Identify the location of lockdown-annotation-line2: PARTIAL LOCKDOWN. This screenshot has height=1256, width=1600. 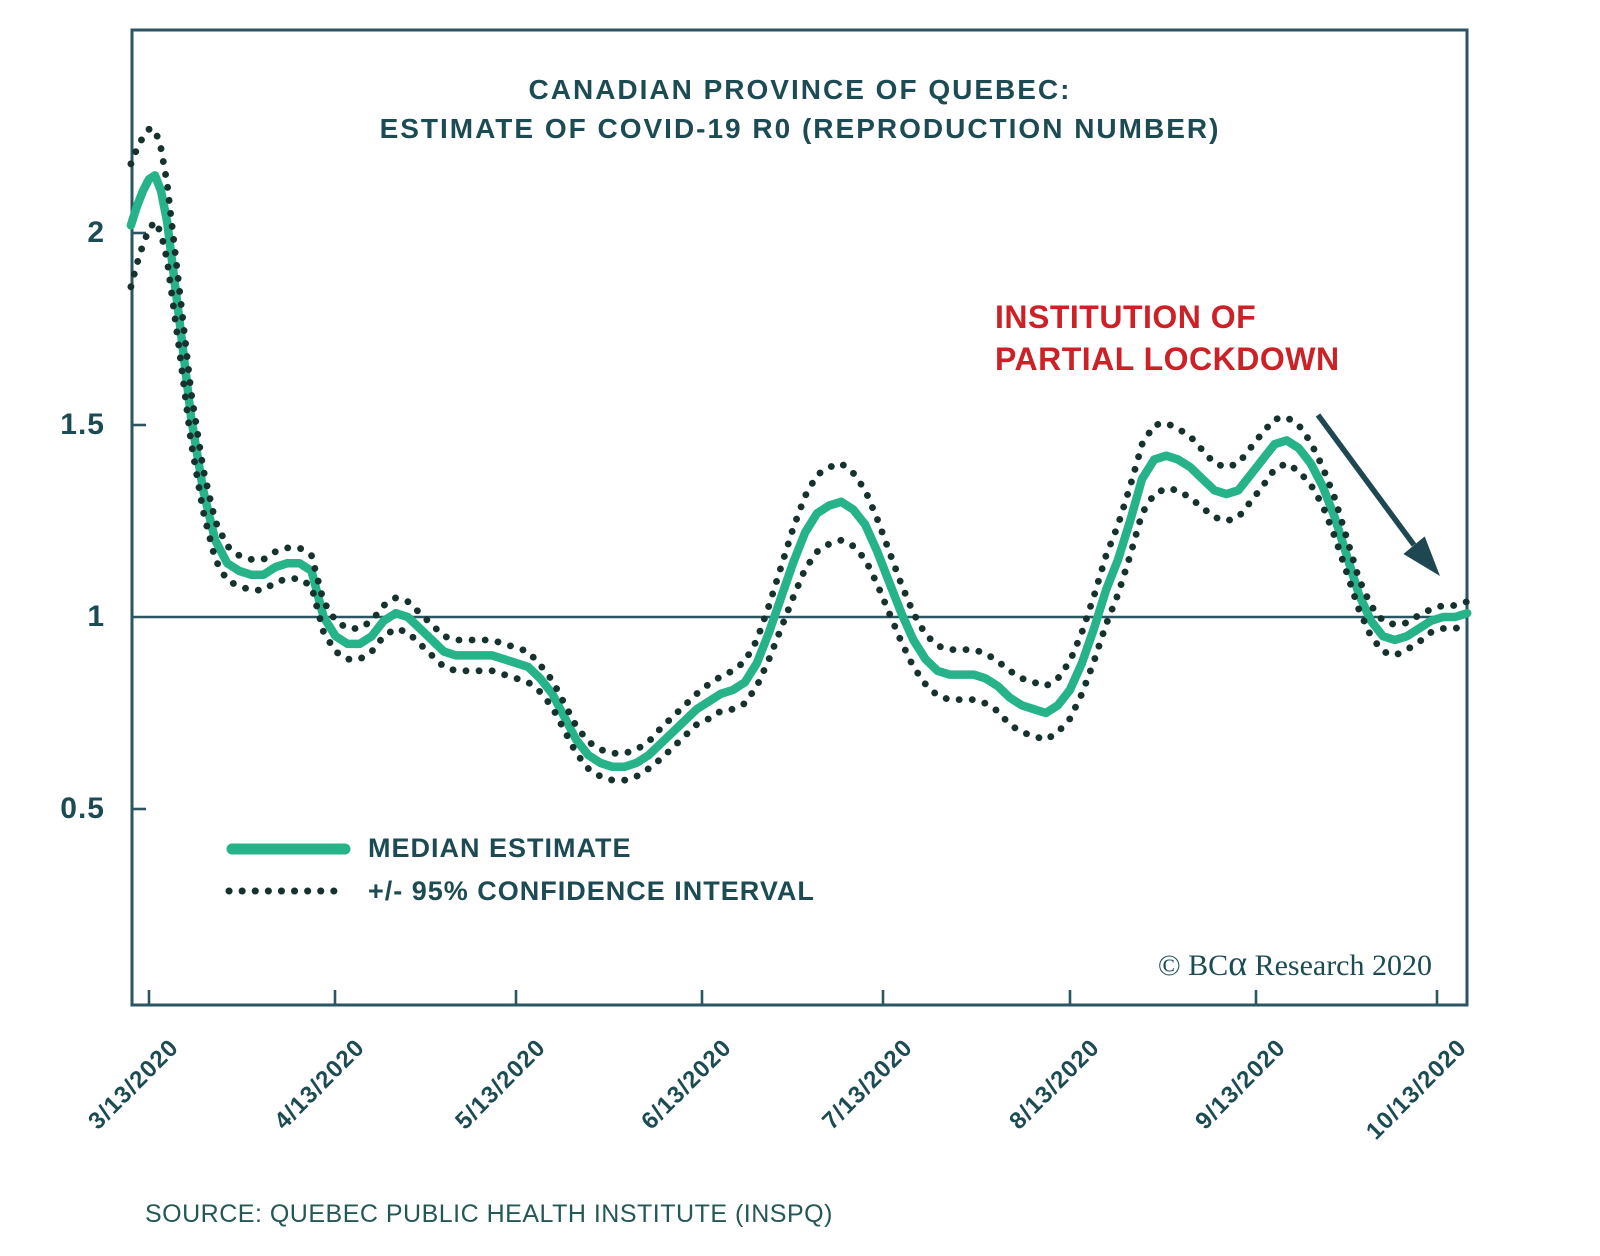
(1167, 359).